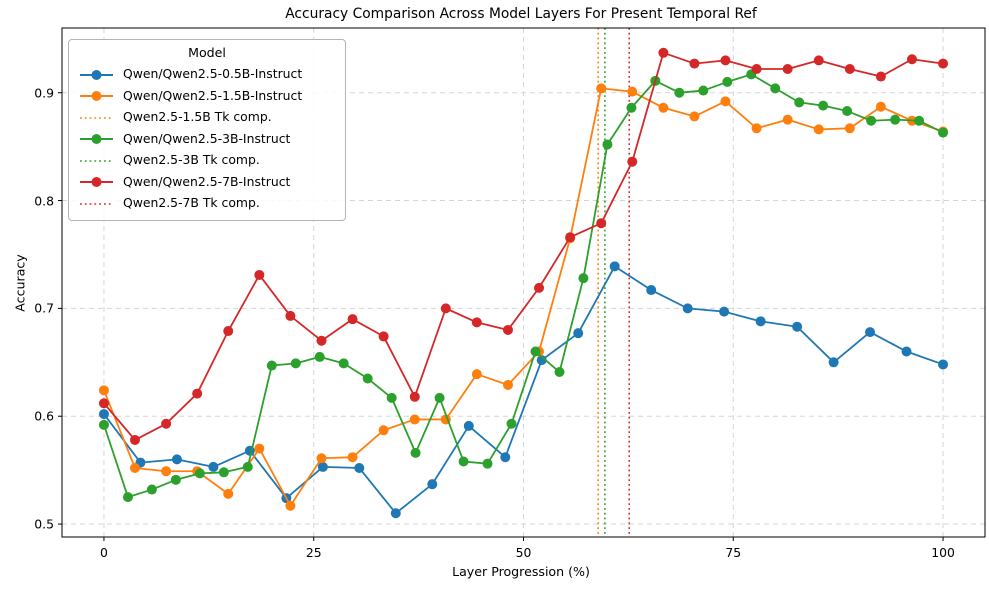 Image resolution: width=989 pixels, height=590 pixels. Describe the element at coordinates (104, 552) in the screenshot. I see `x-tick-label: 0` at that location.